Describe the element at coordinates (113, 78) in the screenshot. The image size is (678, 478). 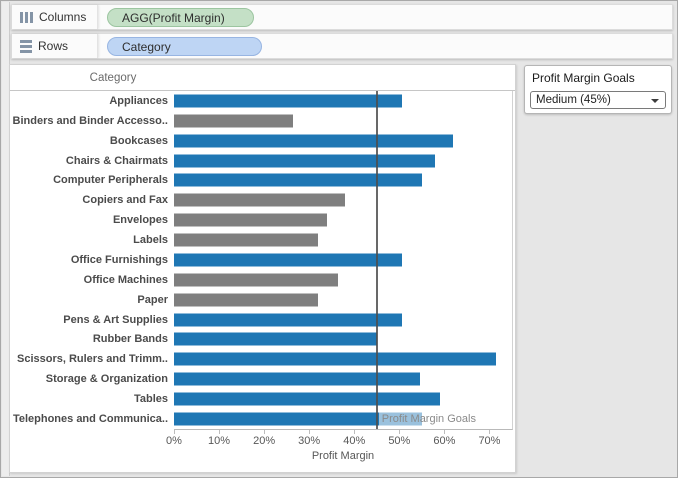
I see `category-column-header: Category` at that location.